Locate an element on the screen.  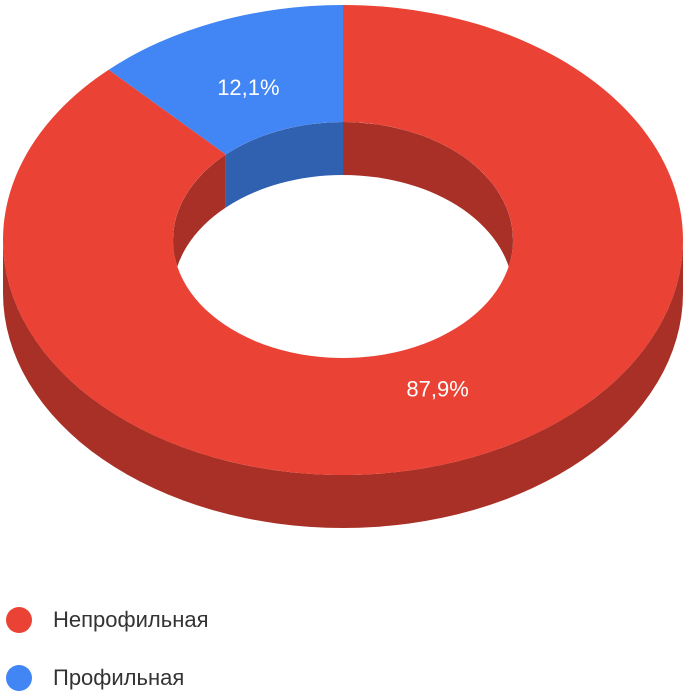
legend: Непрофильная Профильная is located at coordinates (107, 649).